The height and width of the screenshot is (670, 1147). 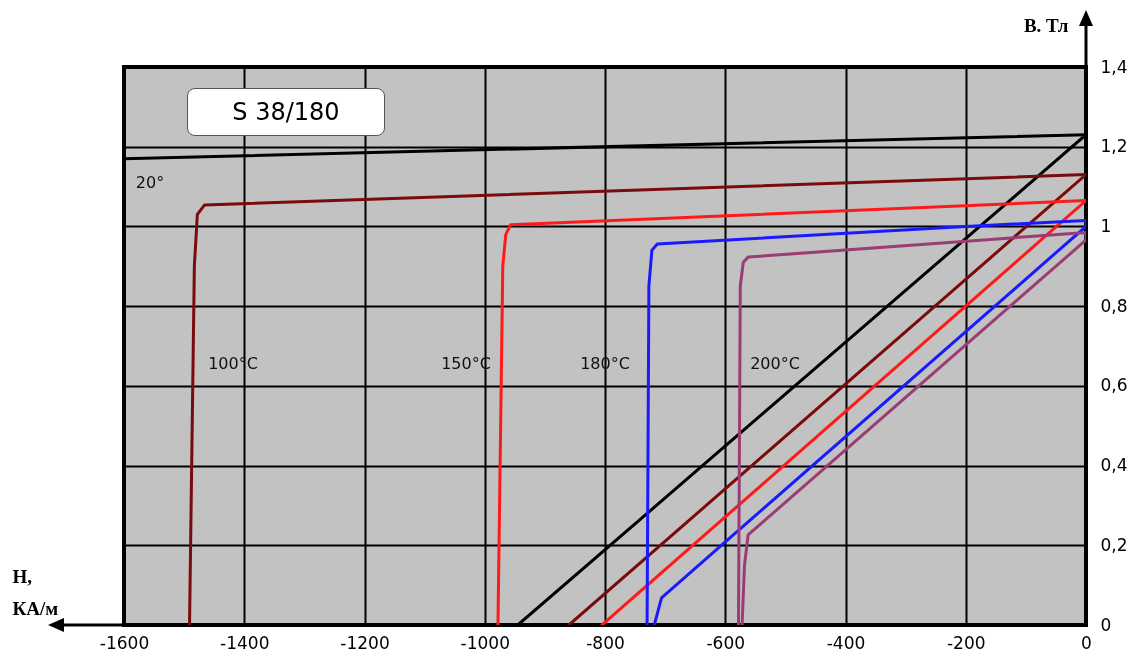 I want to click on annotation: 20°, so click(x=150, y=182).